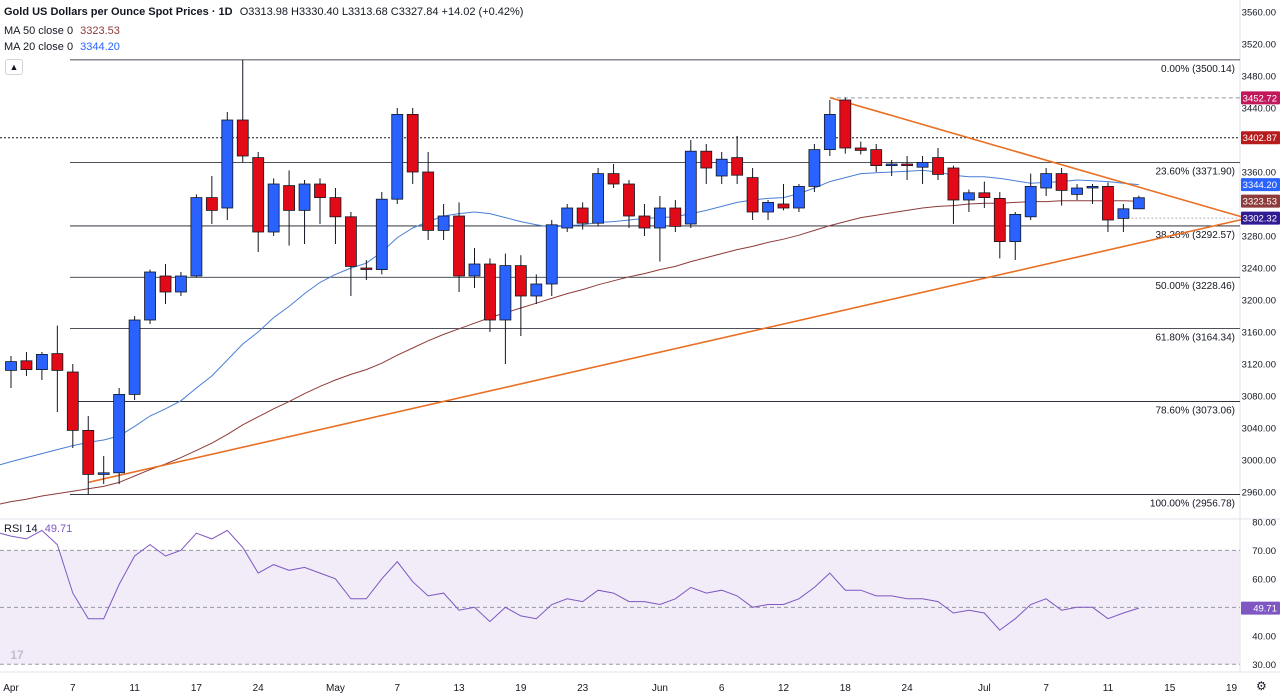 The height and width of the screenshot is (698, 1280). Describe the element at coordinates (784, 688) in the screenshot. I see `time-tick-label: 12` at that location.